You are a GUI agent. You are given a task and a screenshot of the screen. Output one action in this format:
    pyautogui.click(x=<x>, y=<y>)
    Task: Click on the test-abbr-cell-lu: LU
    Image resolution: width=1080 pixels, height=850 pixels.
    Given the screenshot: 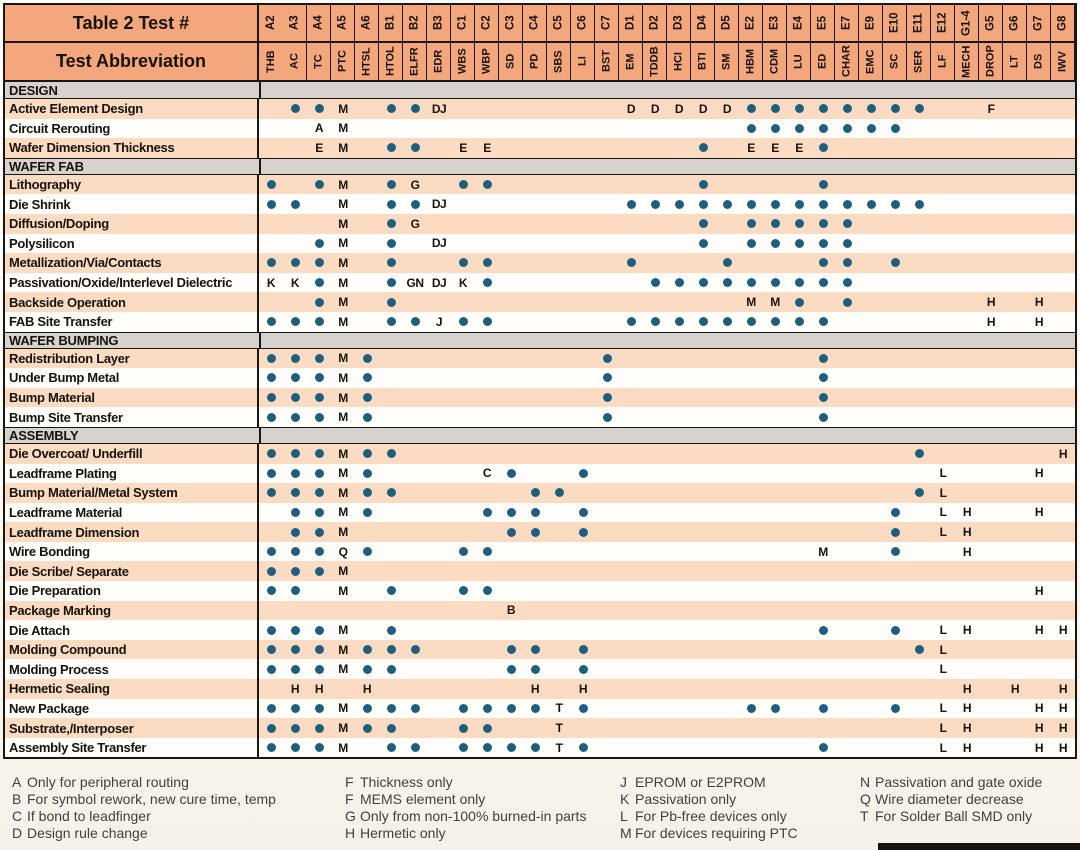 What is the action you would take?
    pyautogui.click(x=799, y=61)
    